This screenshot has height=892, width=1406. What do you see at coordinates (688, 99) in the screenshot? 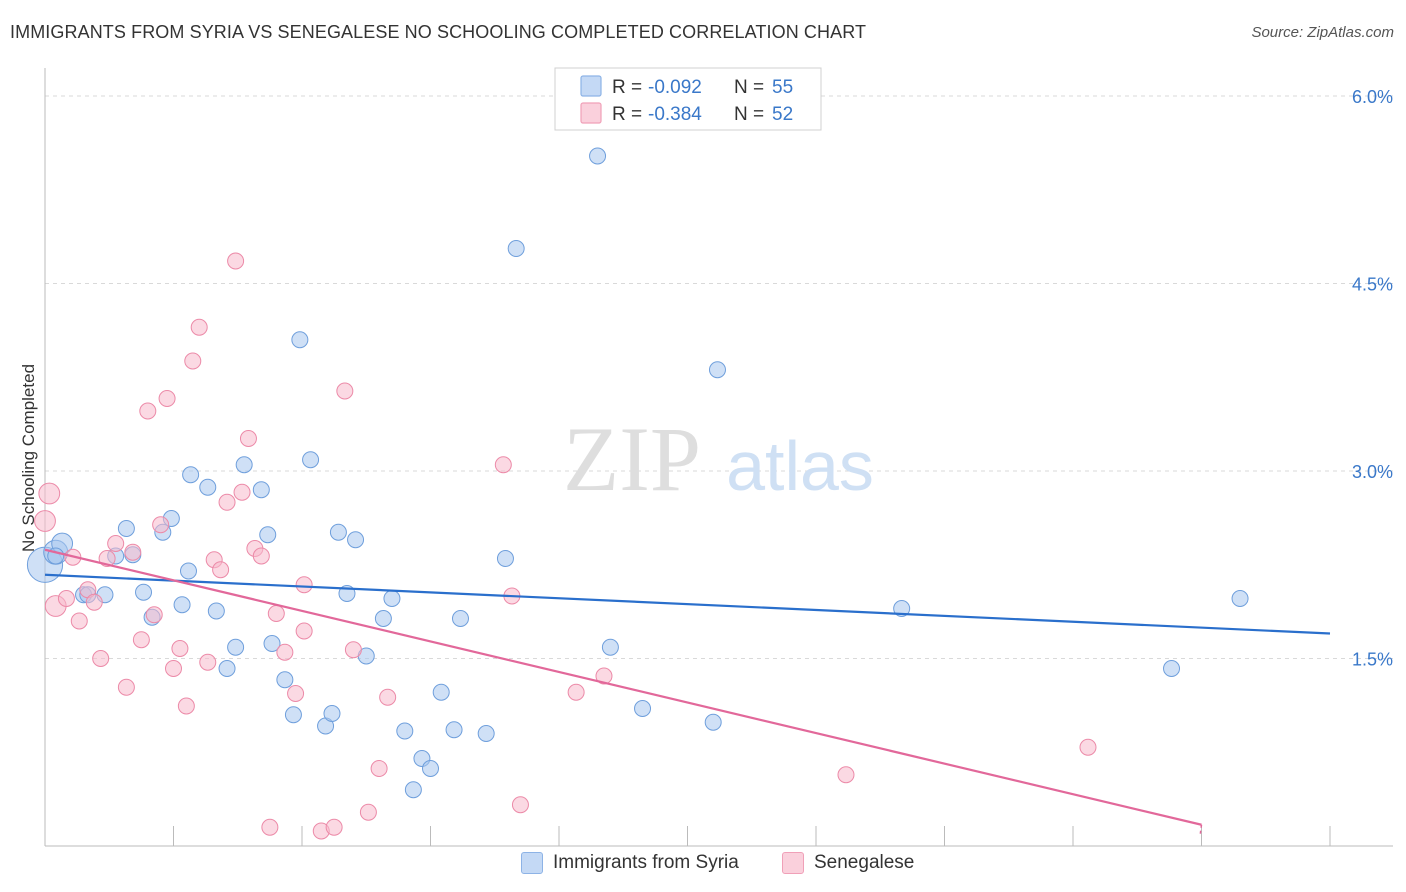
I see `correlation-legend: R = -0.092 N = 55 R = -0.384 N = 52` at bounding box center [688, 99].